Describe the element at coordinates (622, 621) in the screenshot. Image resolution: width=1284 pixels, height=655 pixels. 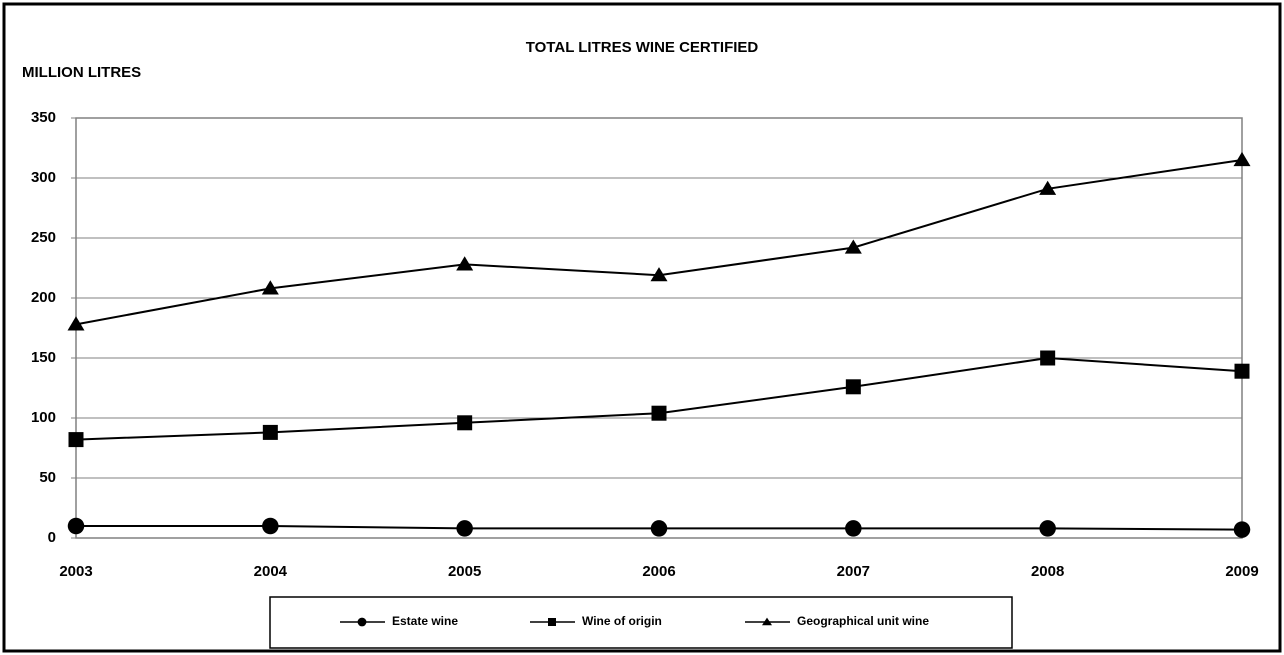
I see `legend-label: Wine of origin` at that location.